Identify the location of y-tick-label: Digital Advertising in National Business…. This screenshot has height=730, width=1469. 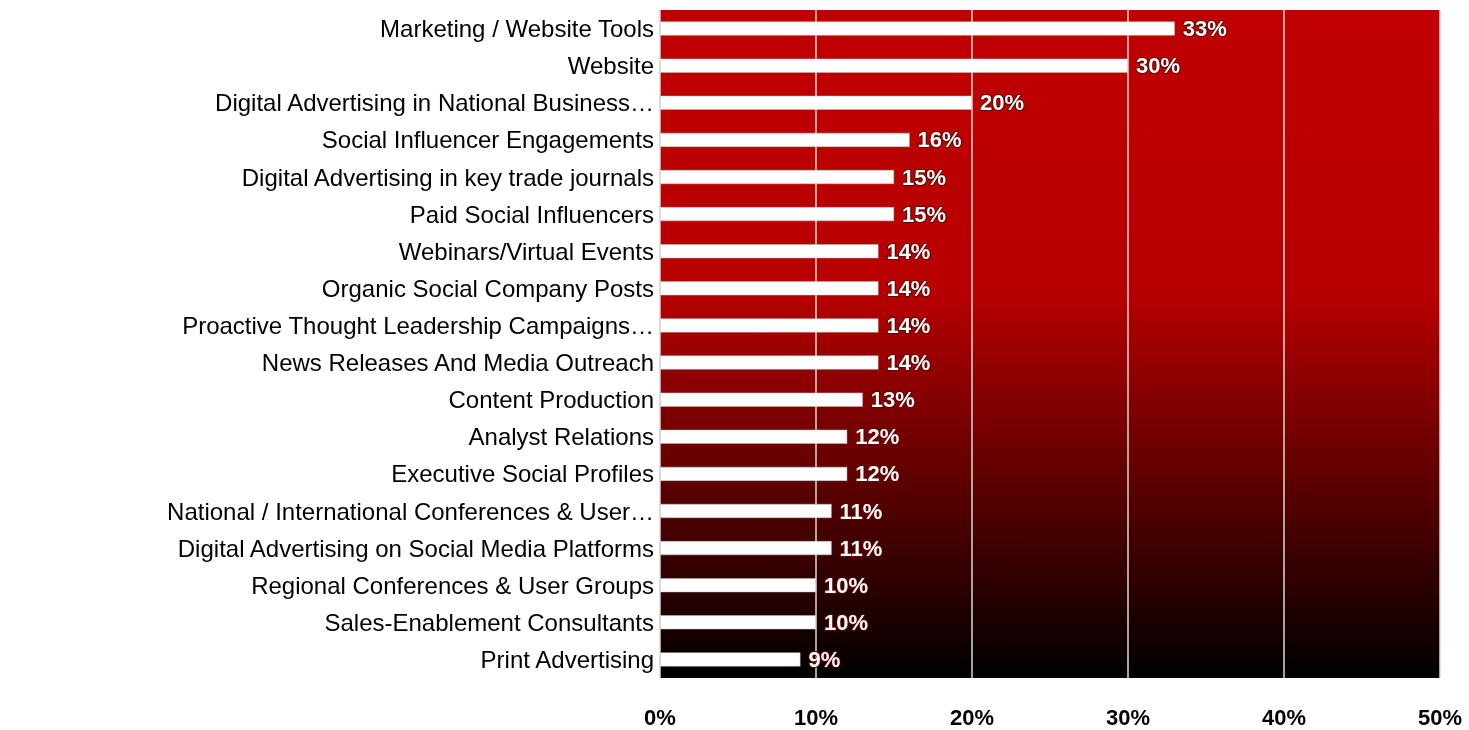
(434, 103).